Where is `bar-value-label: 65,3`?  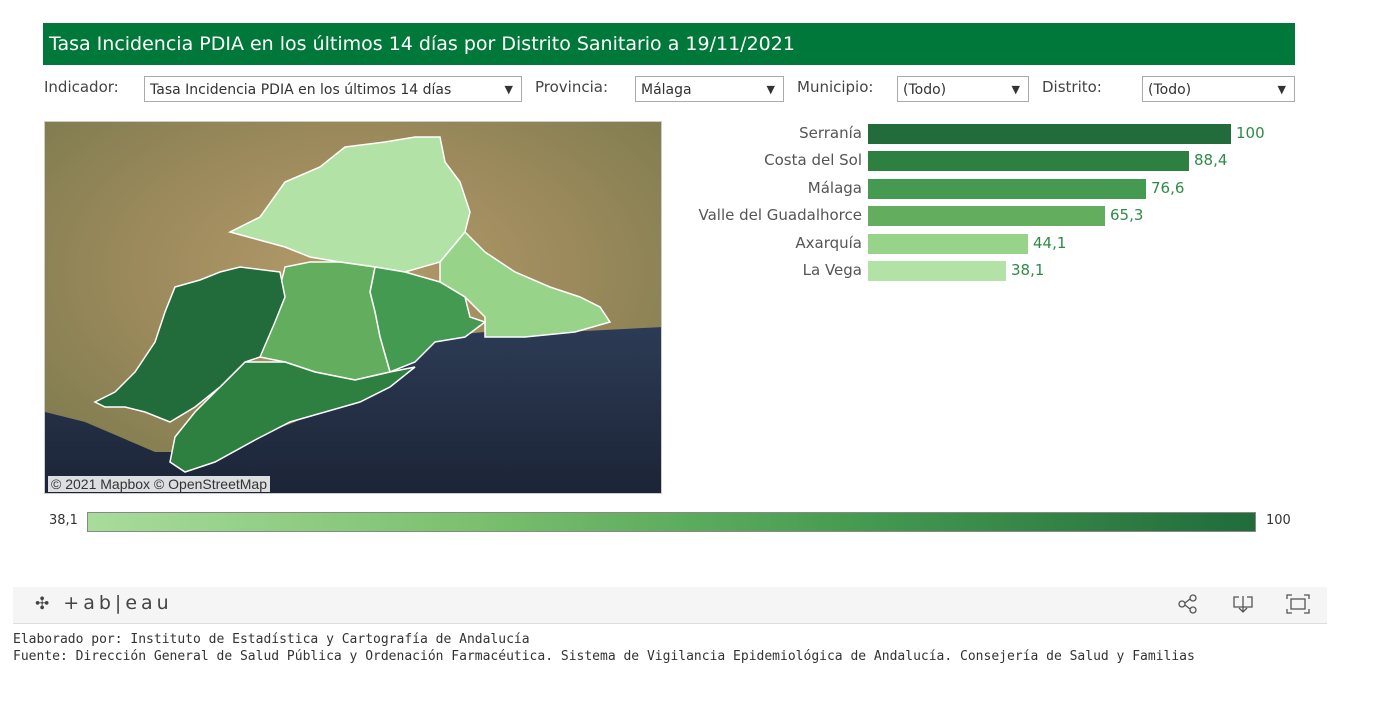 bar-value-label: 65,3 is located at coordinates (1127, 215).